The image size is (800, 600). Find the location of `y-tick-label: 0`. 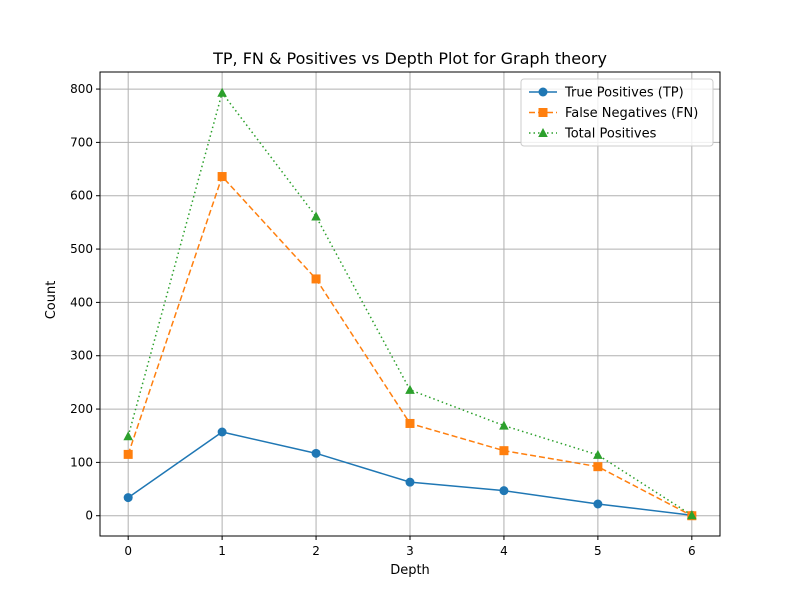

y-tick-label: 0 is located at coordinates (89, 516).